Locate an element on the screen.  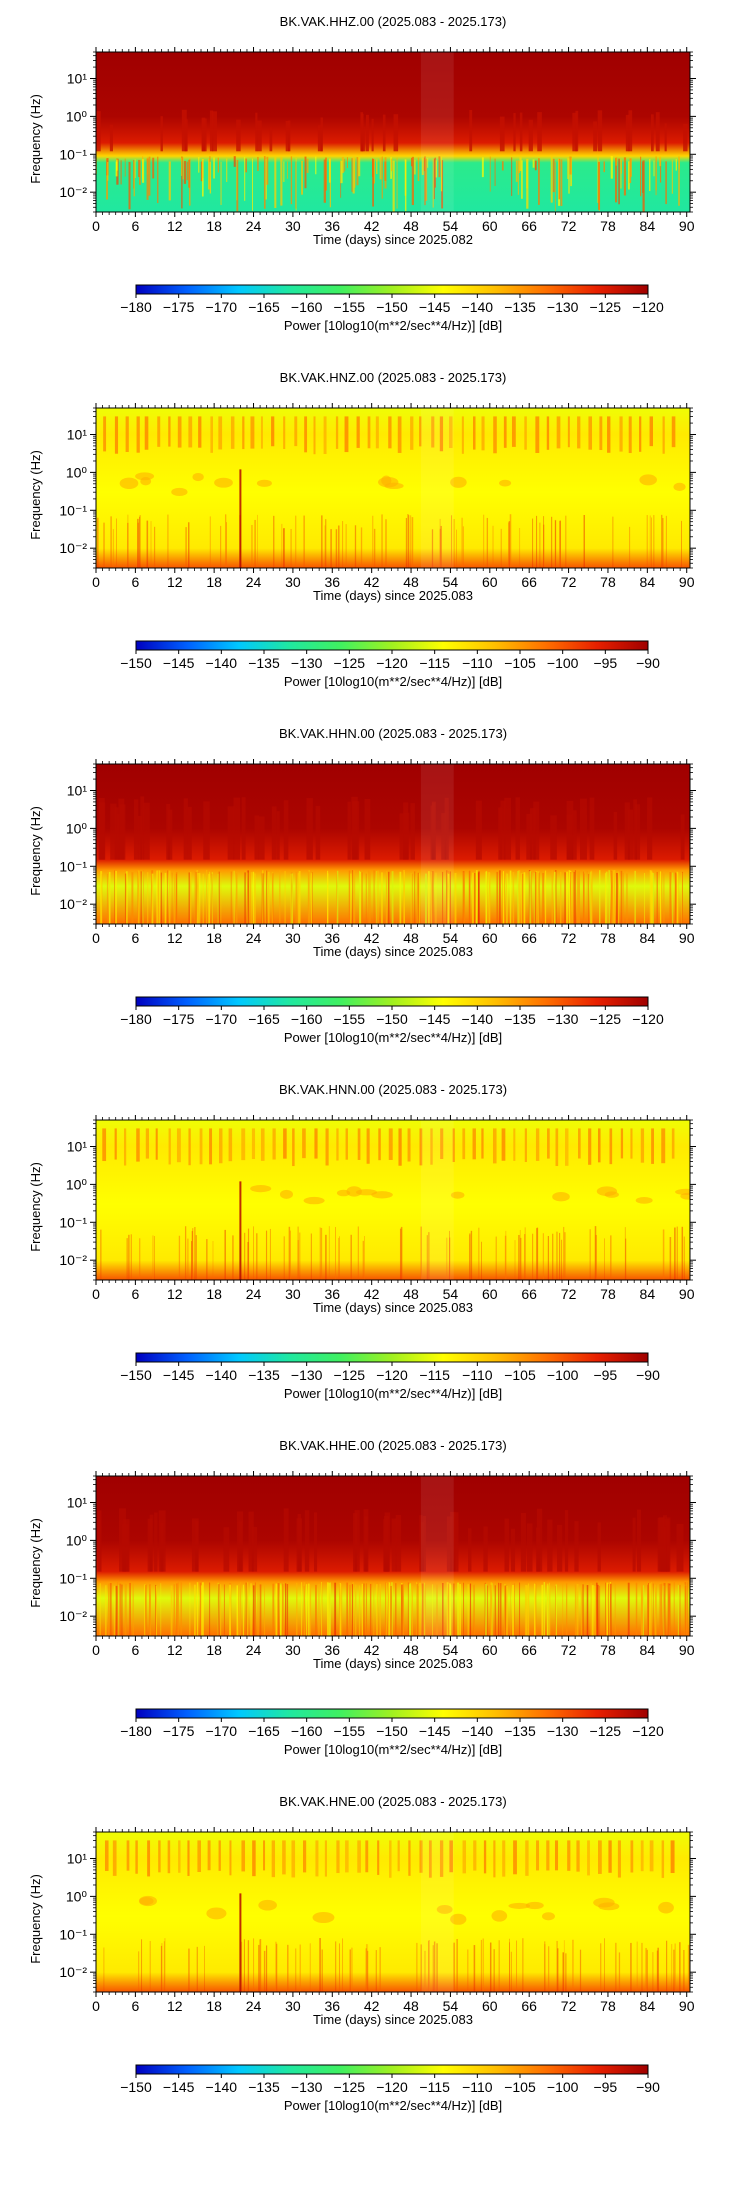
colorbar-tick-label: −90 is located at coordinates (648, 1375).